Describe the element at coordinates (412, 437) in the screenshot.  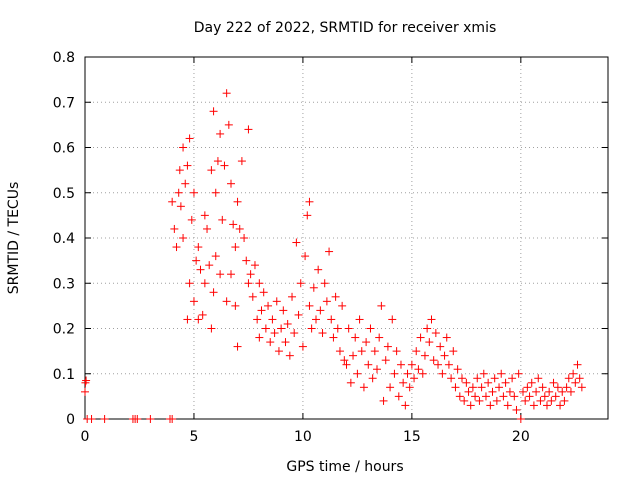
I see `x-tick-label: 15` at that location.